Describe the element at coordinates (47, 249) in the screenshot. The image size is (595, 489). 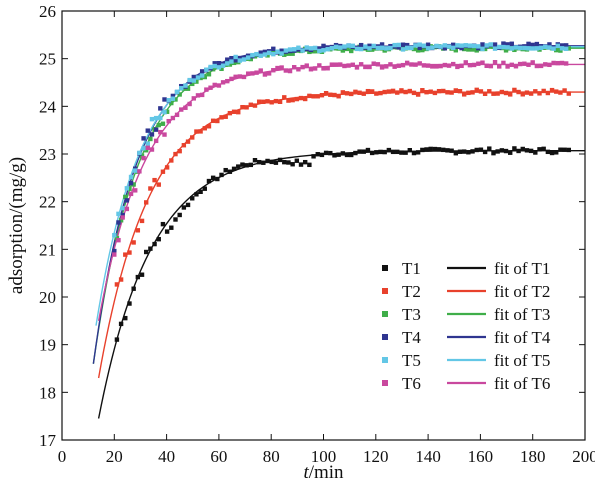
I see `y-tick-label: 21` at that location.